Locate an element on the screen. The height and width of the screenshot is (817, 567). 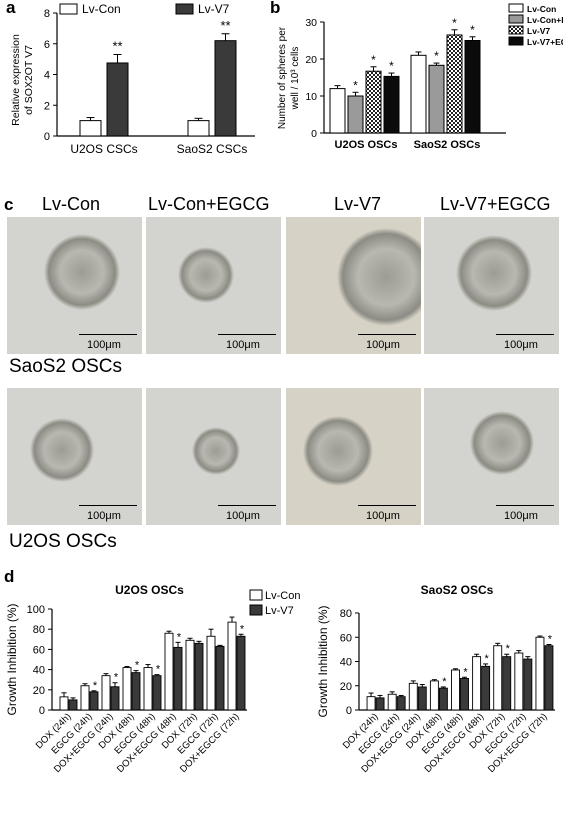
row-label-saos2: SaoS2 OSCs is located at coordinates (65, 366).